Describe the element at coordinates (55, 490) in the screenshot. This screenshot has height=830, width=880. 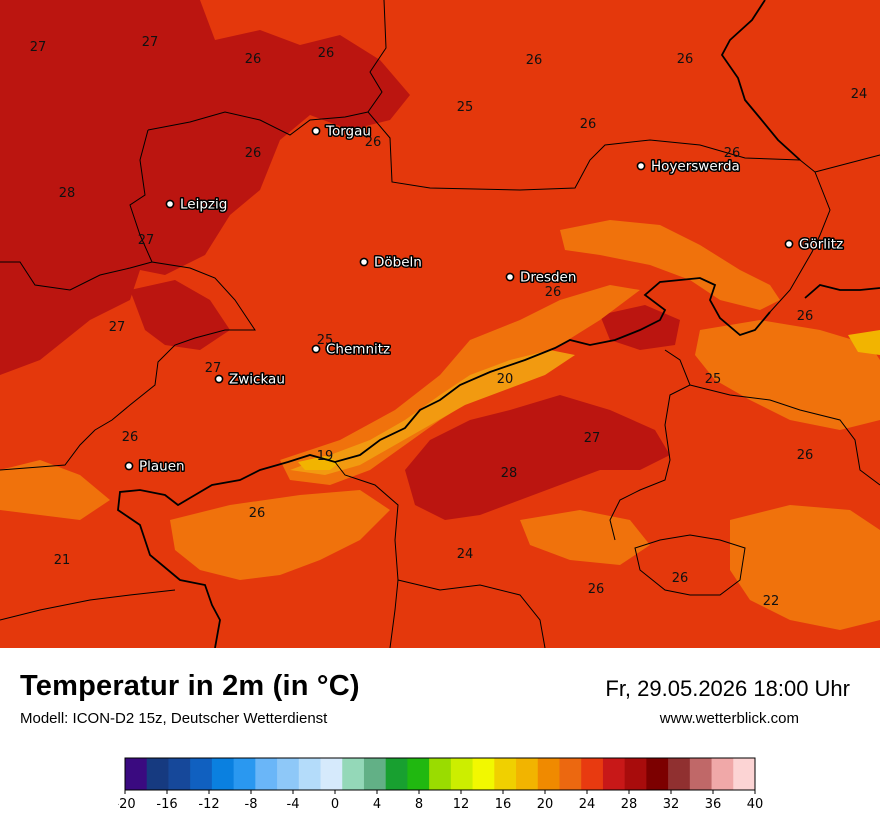
I see `mild-band-southwest` at that location.